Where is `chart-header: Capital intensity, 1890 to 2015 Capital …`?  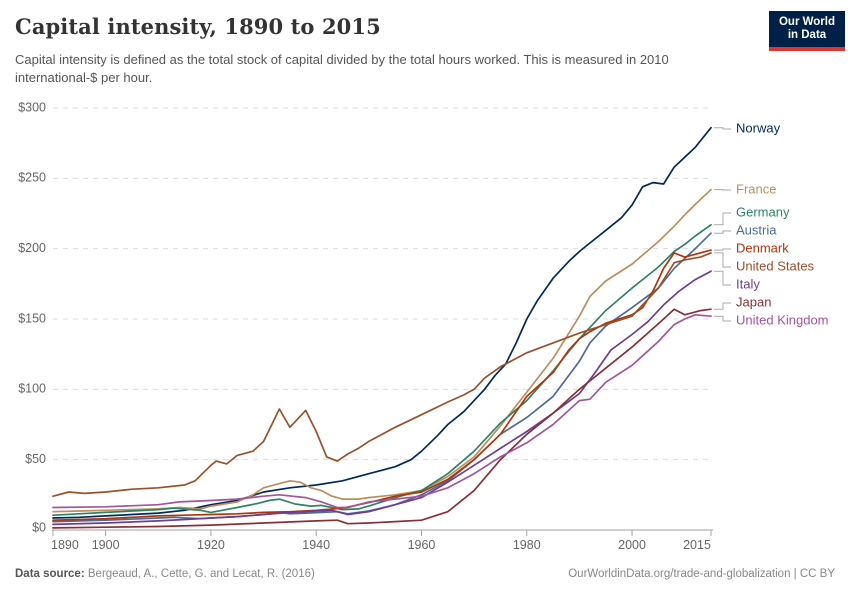 chart-header: Capital intensity, 1890 to 2015 Capital … is located at coordinates (385, 51).